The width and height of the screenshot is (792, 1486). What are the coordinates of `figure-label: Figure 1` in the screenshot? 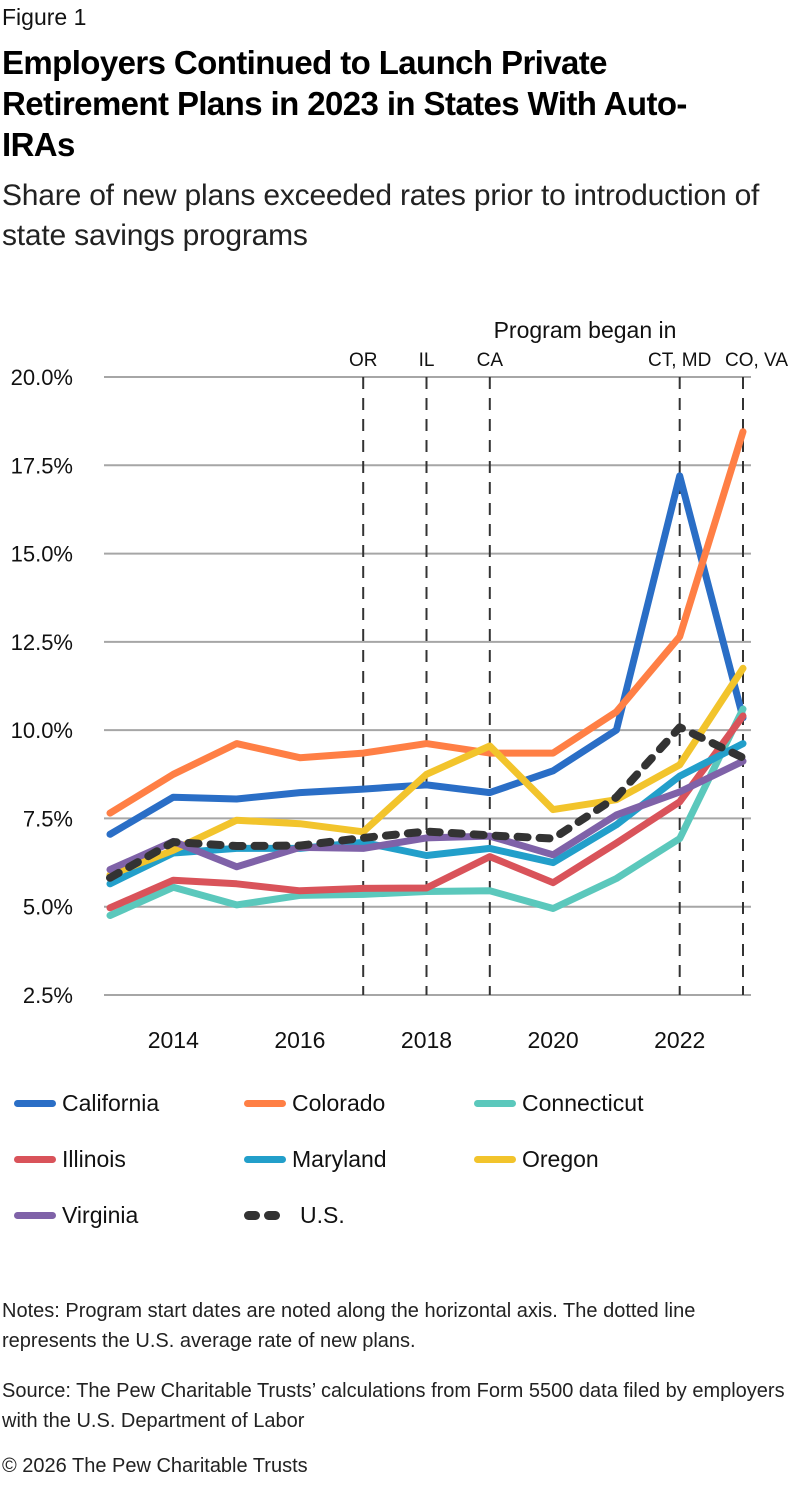 It's located at (44, 17).